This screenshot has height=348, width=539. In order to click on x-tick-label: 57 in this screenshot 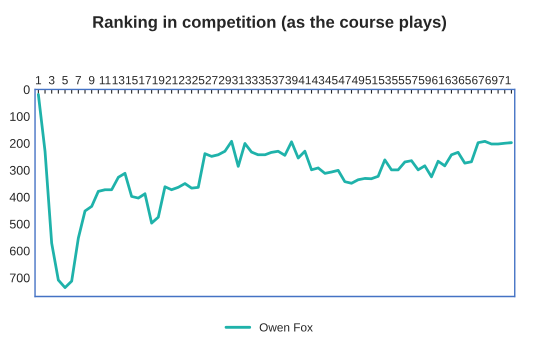, I will do `click(411, 80)`.